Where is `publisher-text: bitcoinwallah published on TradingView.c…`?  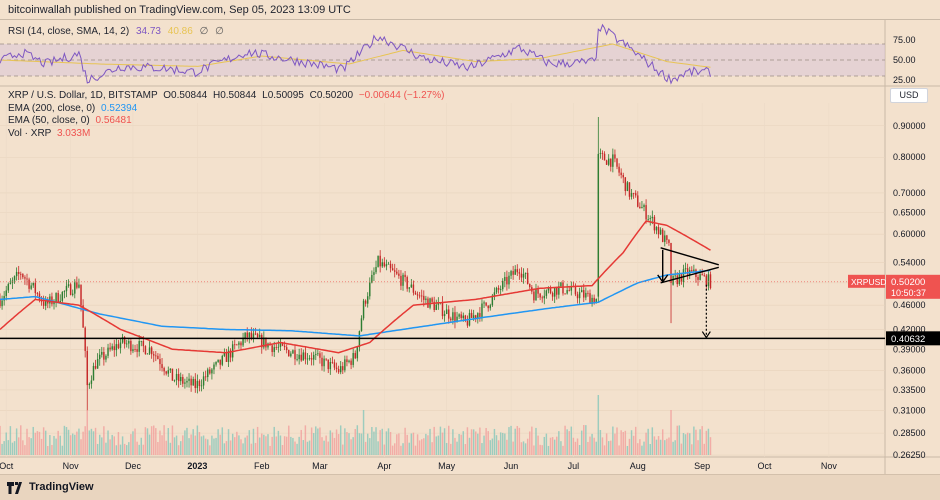
publisher-text: bitcoinwallah published on TradingView.c… is located at coordinates (179, 10).